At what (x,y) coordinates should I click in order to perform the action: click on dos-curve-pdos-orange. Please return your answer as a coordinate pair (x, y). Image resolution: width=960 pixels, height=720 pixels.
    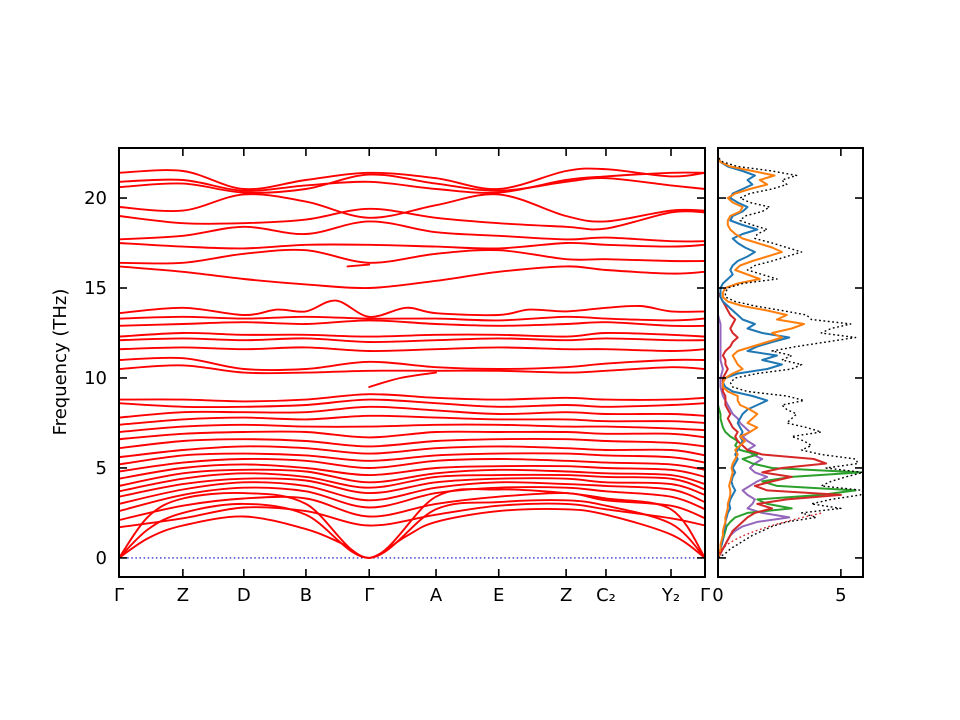
    Looking at the image, I should click on (761, 353).